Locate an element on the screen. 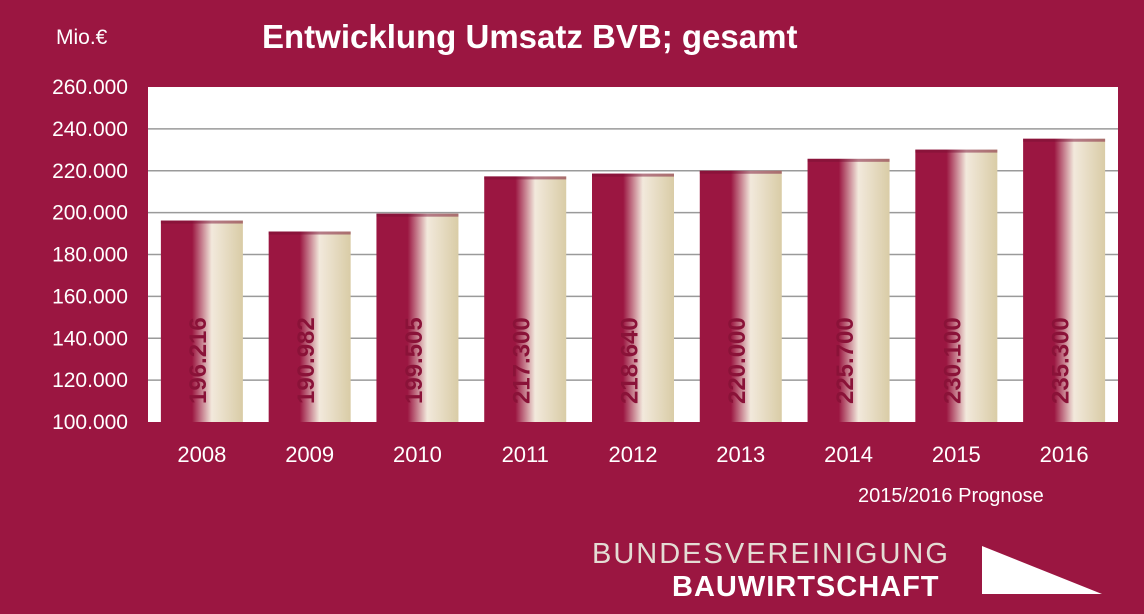 The height and width of the screenshot is (614, 1144). forecast-note: 2015/2016 Prognose is located at coordinates (951, 496).